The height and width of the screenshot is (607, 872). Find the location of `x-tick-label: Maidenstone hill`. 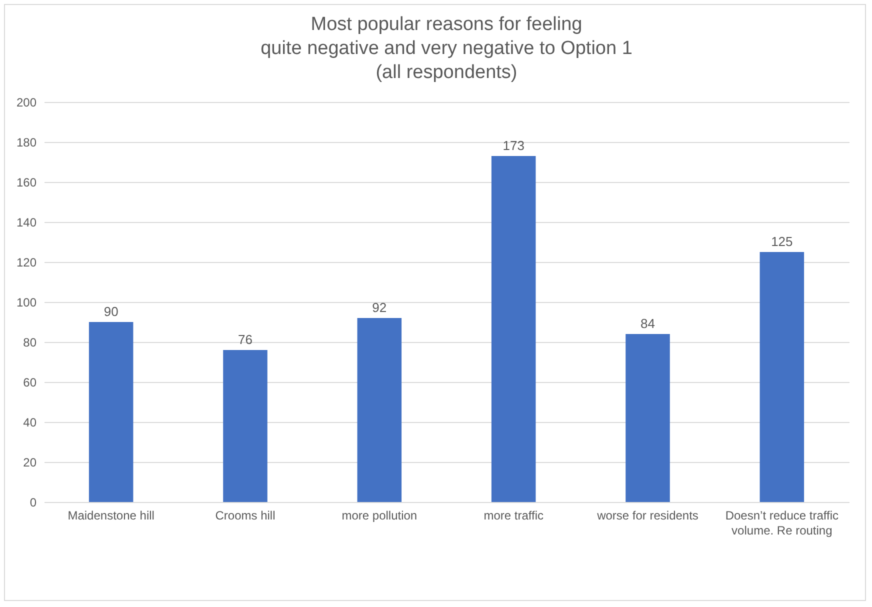

x-tick-label: Maidenstone hill is located at coordinates (111, 515).